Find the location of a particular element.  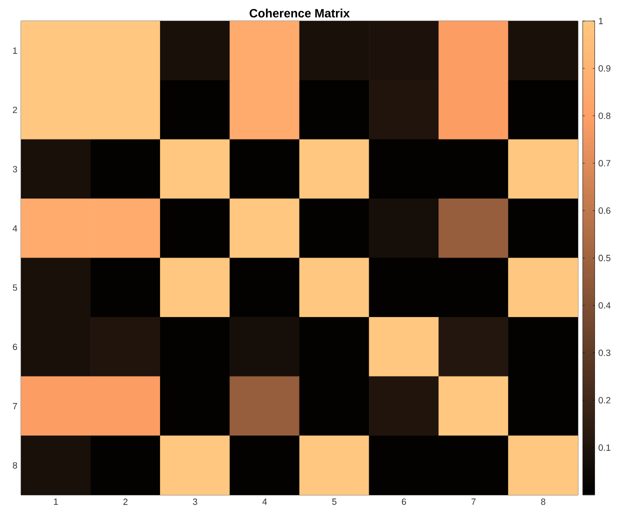

x-tick-label: 6 is located at coordinates (404, 501).